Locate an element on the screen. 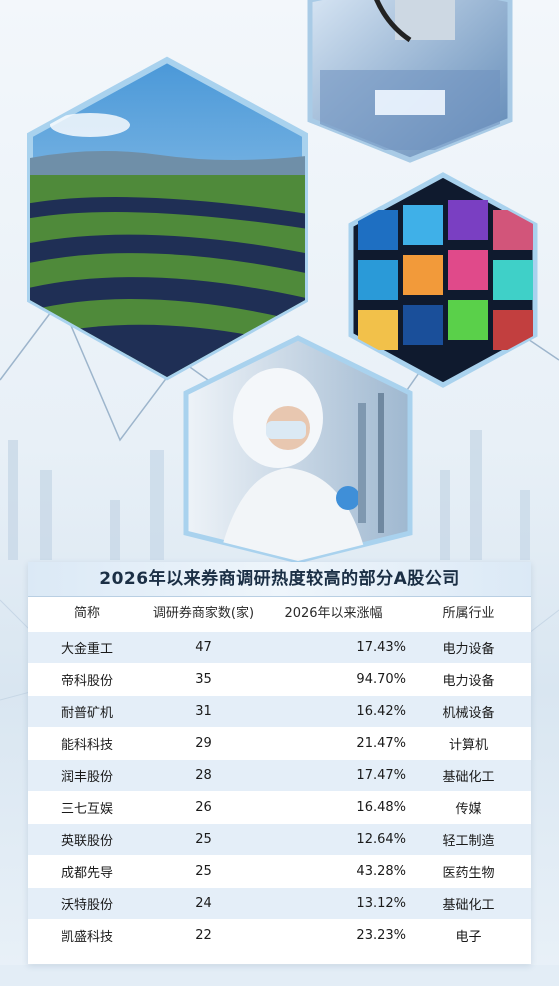 The image size is (559, 986). table-row: 耐普矿机 31 16.42% 机械设备 is located at coordinates (279, 711).